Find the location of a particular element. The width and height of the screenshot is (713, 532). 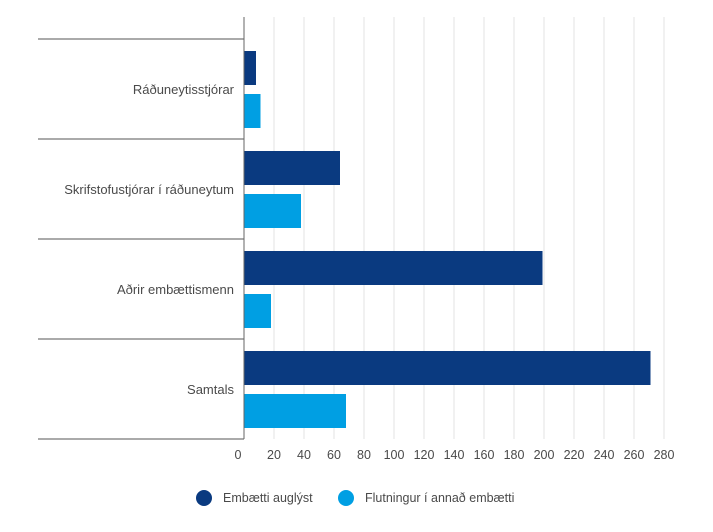

tick-label: 60 is located at coordinates (334, 455).